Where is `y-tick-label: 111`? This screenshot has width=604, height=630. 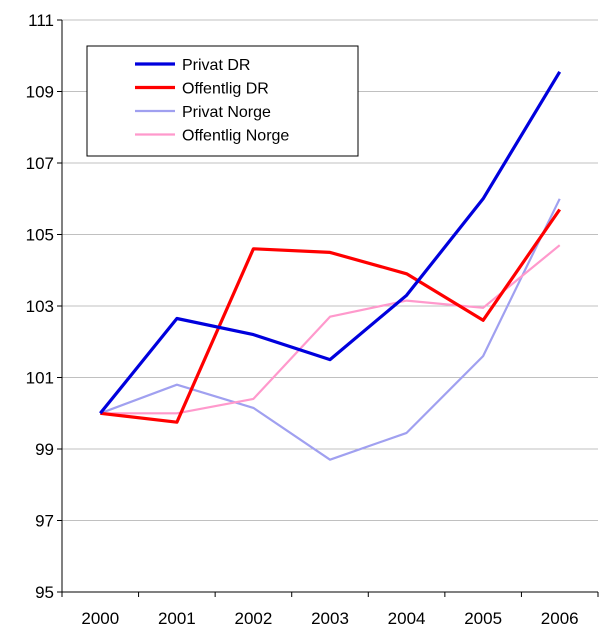
y-tick-label: 111 is located at coordinates (41, 20).